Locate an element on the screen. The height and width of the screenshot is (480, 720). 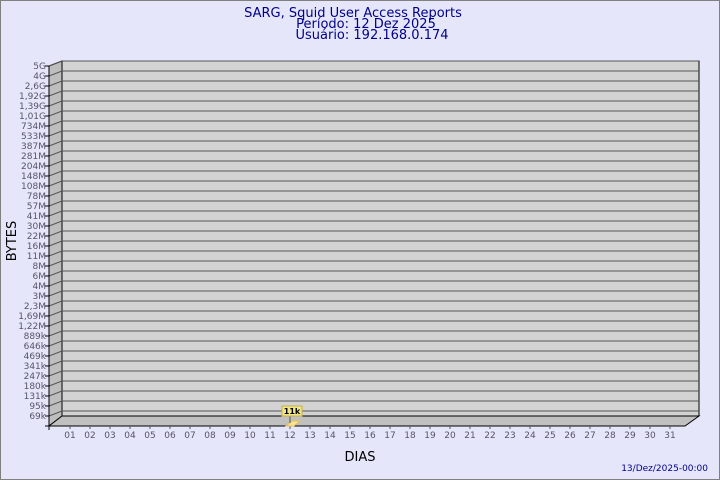
x-tick-label: 30 is located at coordinates (650, 436).